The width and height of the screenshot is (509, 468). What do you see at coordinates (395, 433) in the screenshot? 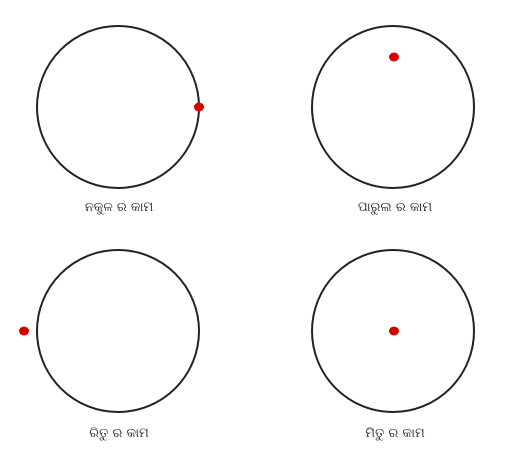
I see `panel-4-caption: ମିତୁ ର କାମ` at bounding box center [395, 433].